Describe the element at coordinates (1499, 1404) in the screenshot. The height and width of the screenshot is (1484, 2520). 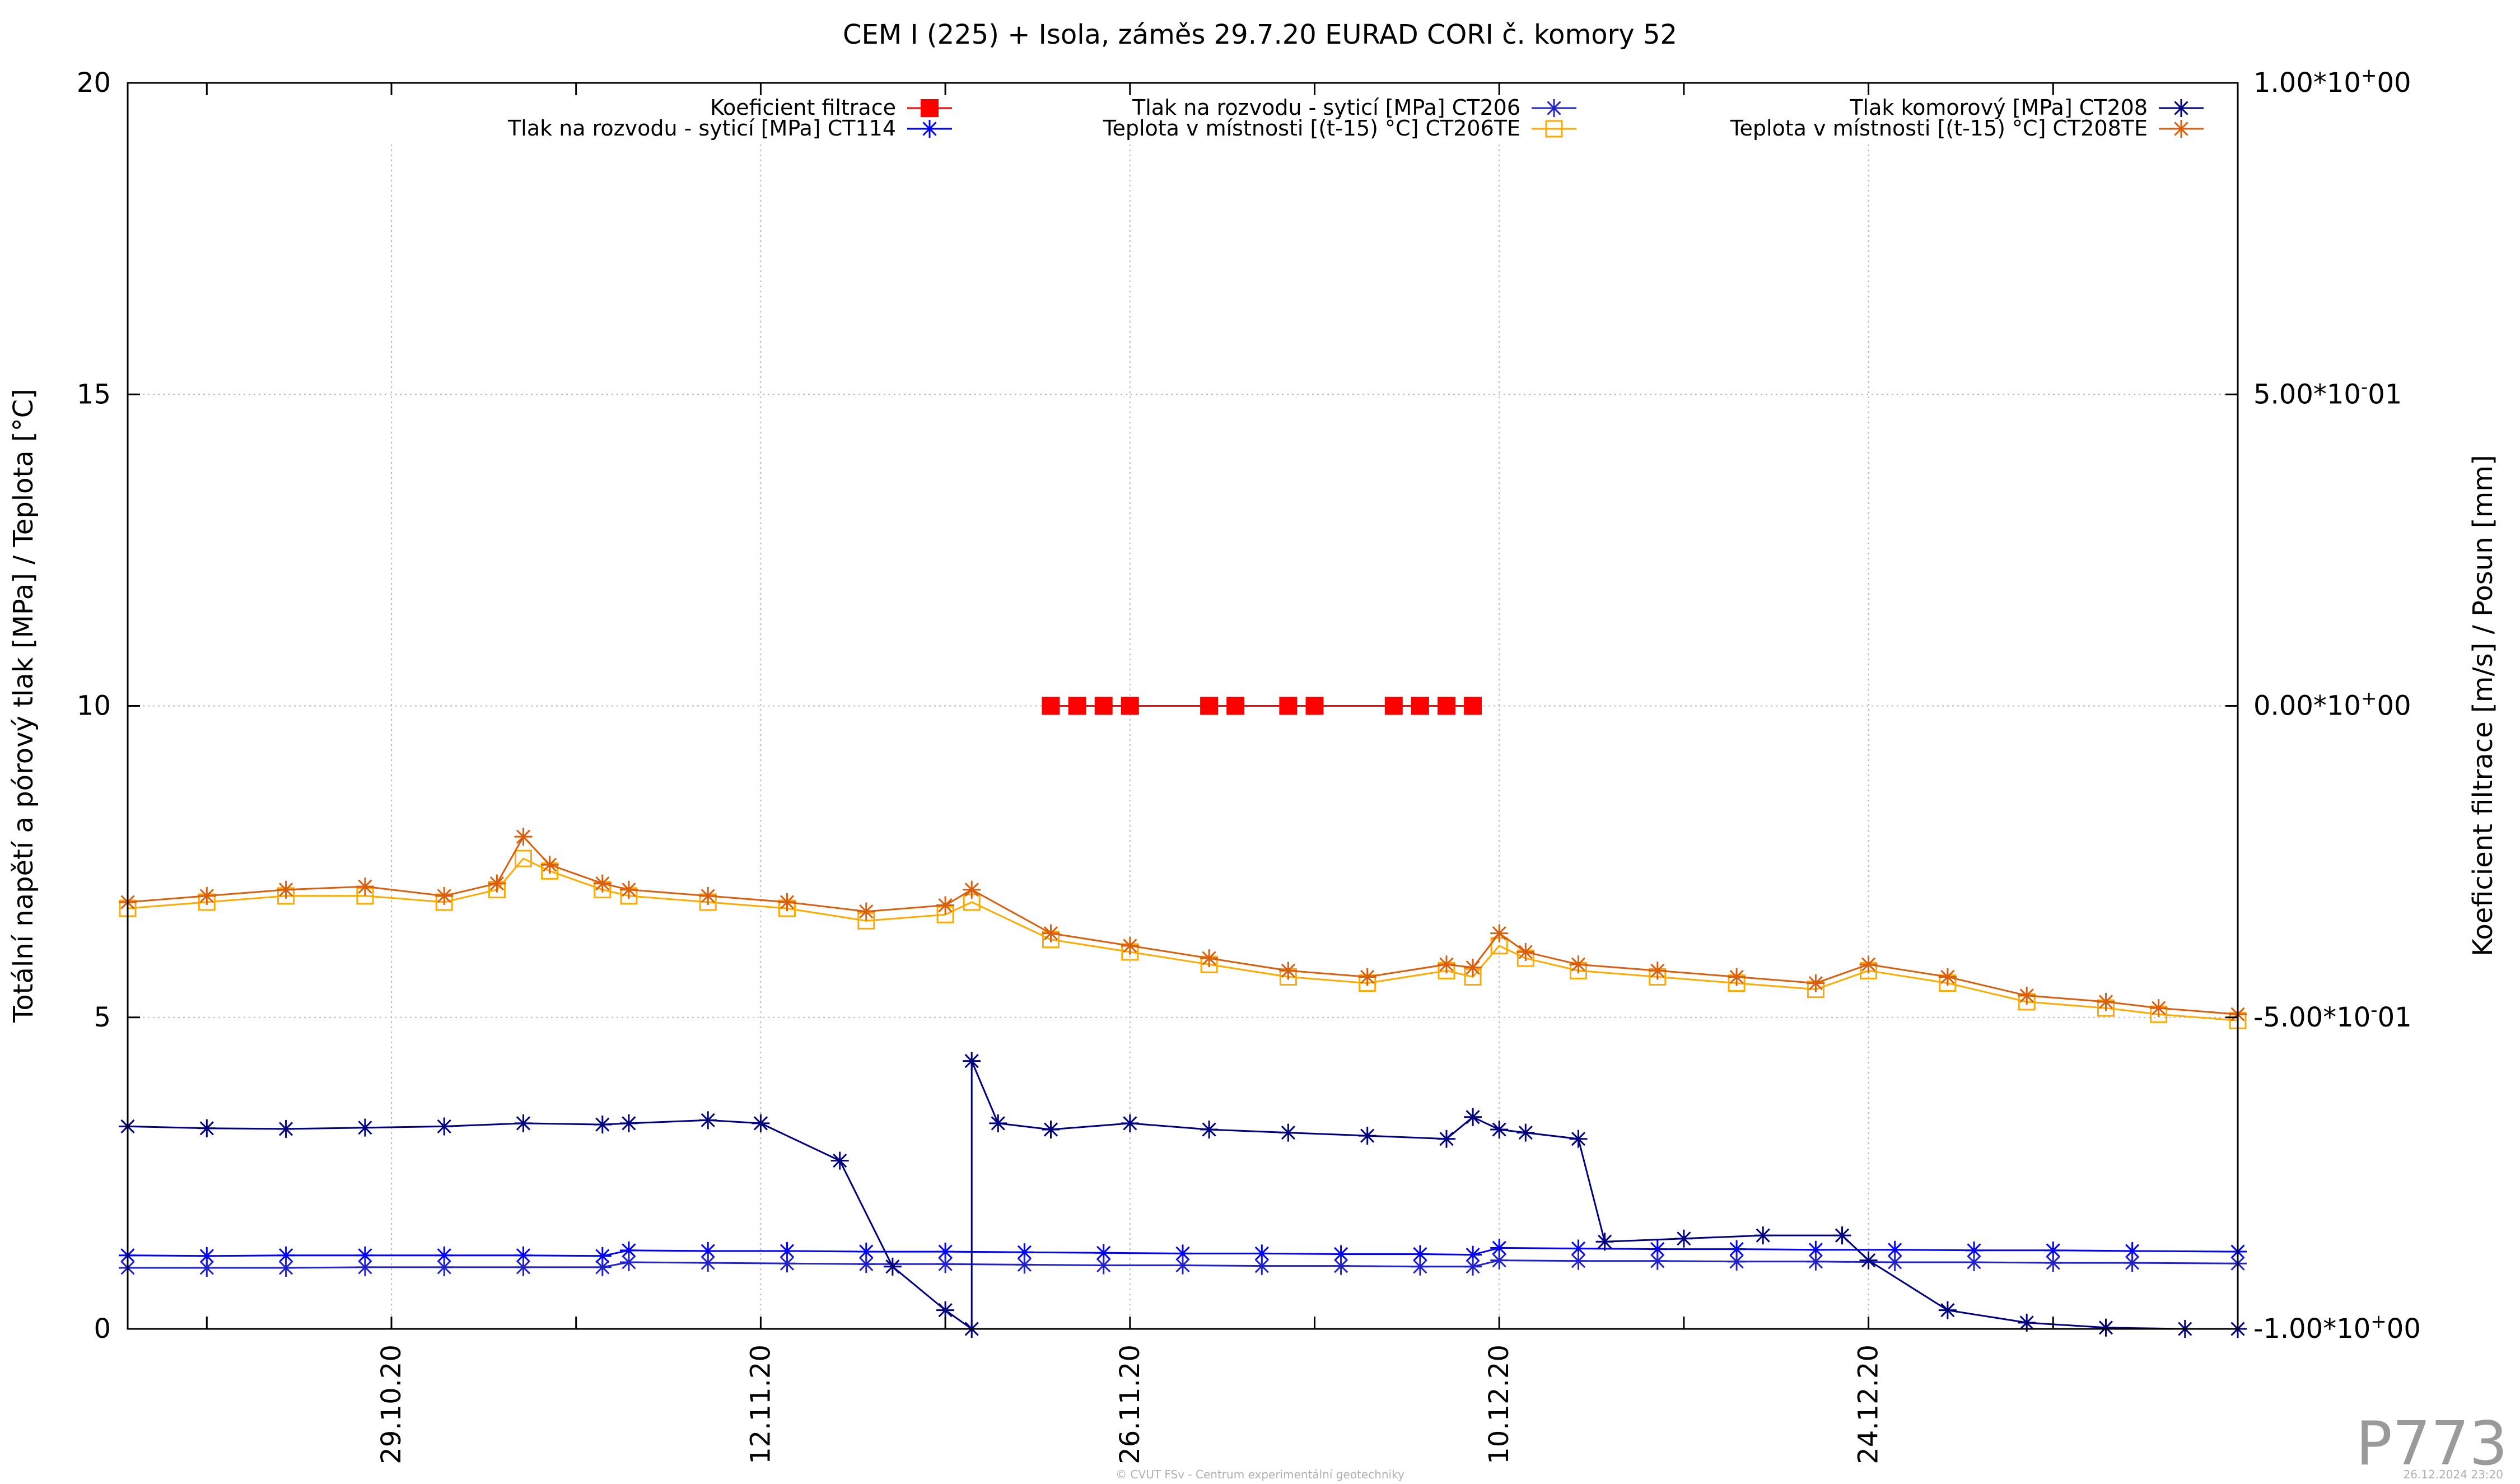
I see `x-tick-label: 10.12.20` at that location.